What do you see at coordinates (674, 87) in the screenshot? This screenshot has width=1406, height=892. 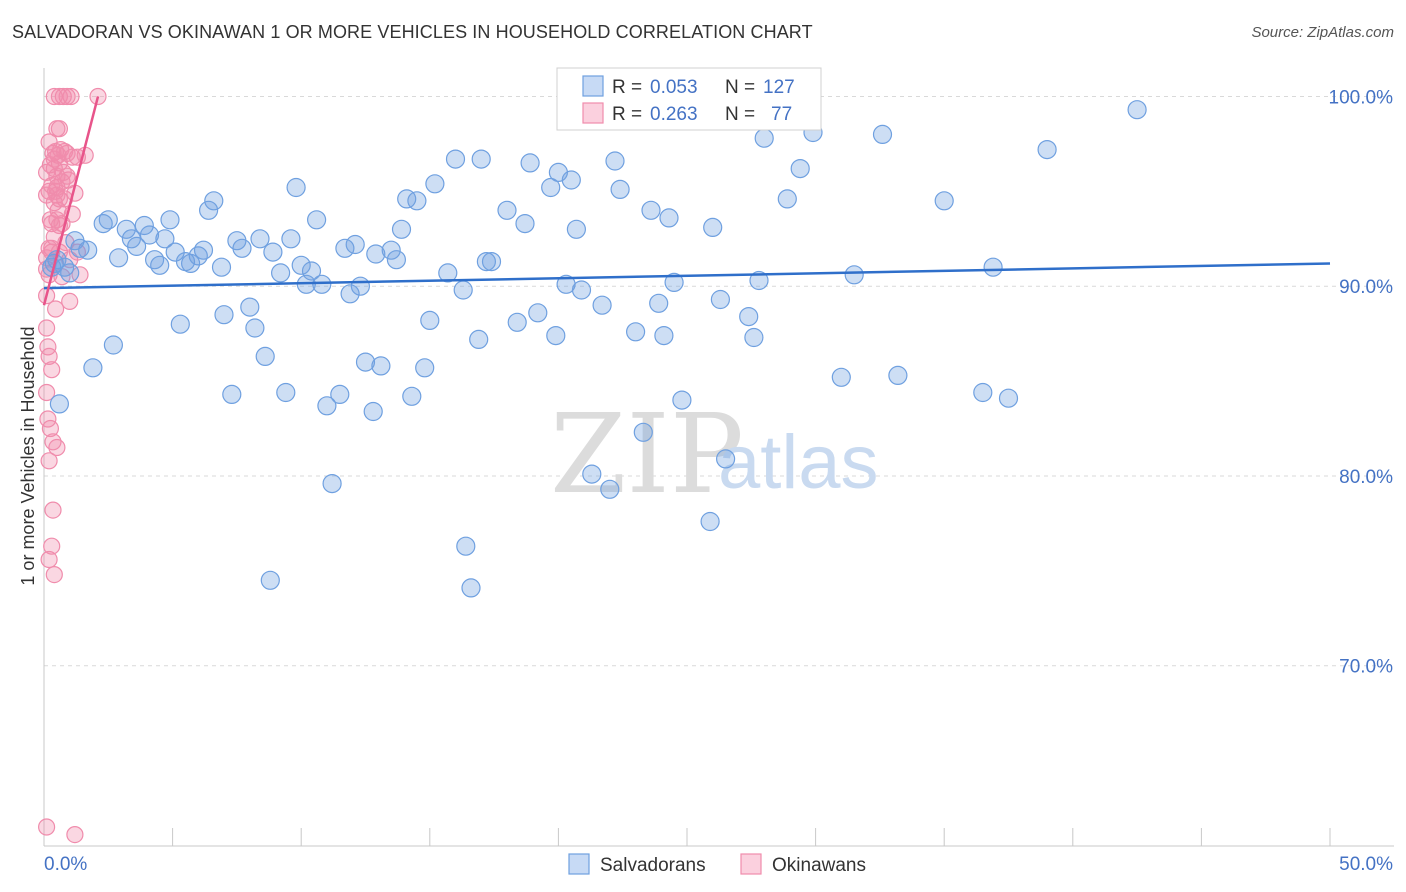 I see `stats-r-value-salvadorans: 0.053` at bounding box center [674, 87].